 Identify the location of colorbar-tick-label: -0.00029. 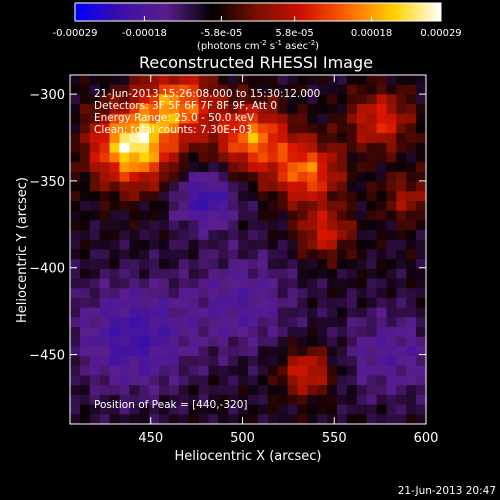
(75, 33).